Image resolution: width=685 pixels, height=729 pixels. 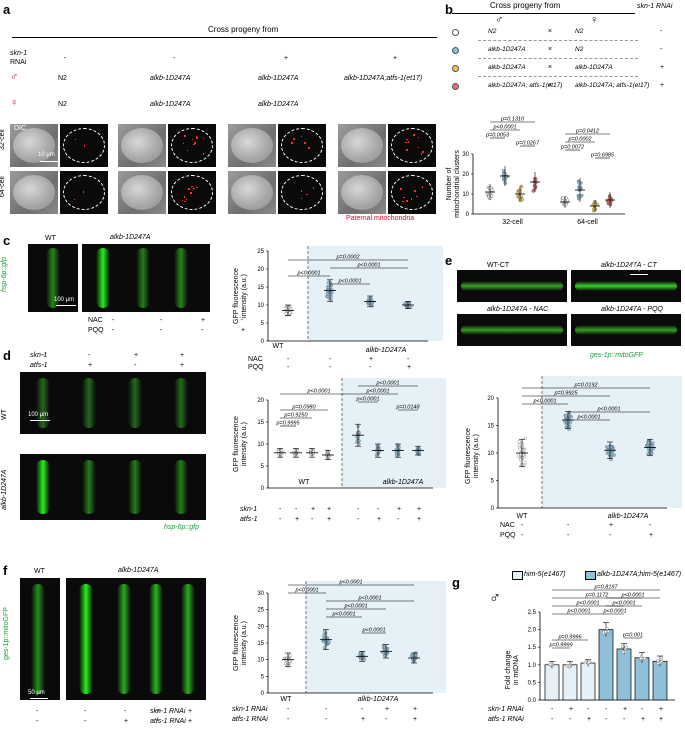 I want to click on panel-c-chart-nac-4: -, so click(x=408, y=359).